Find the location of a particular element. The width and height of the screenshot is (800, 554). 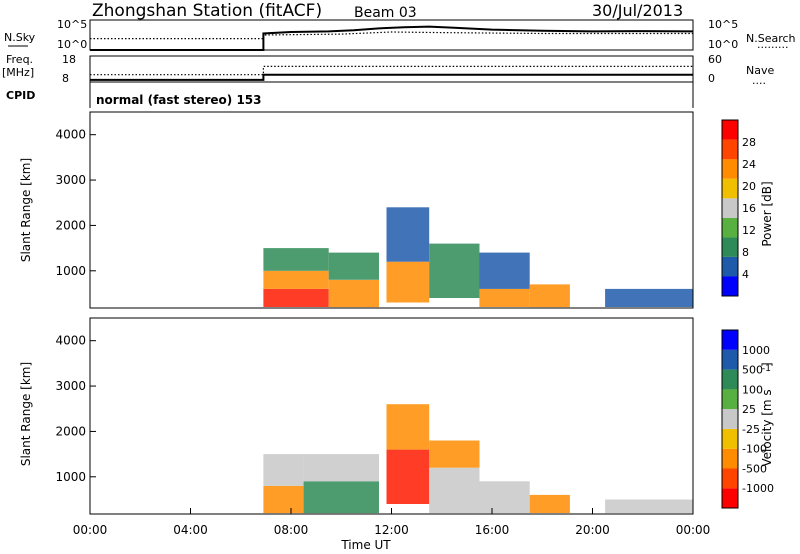

cpid-label: CPID is located at coordinates (20, 95).